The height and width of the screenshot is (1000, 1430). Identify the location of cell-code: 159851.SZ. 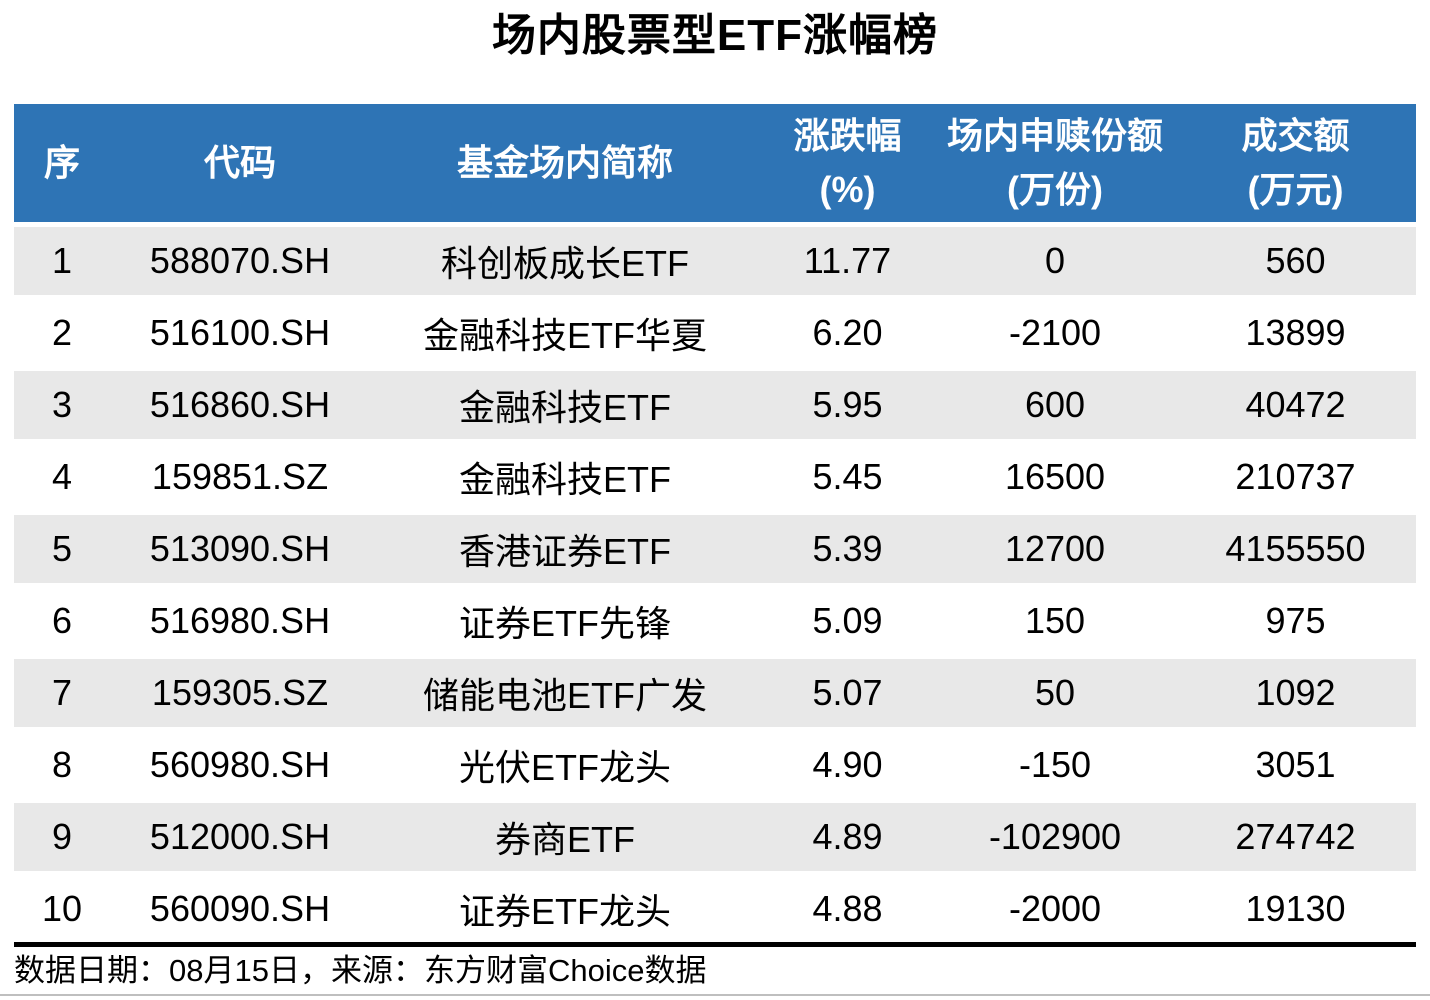
(240, 477).